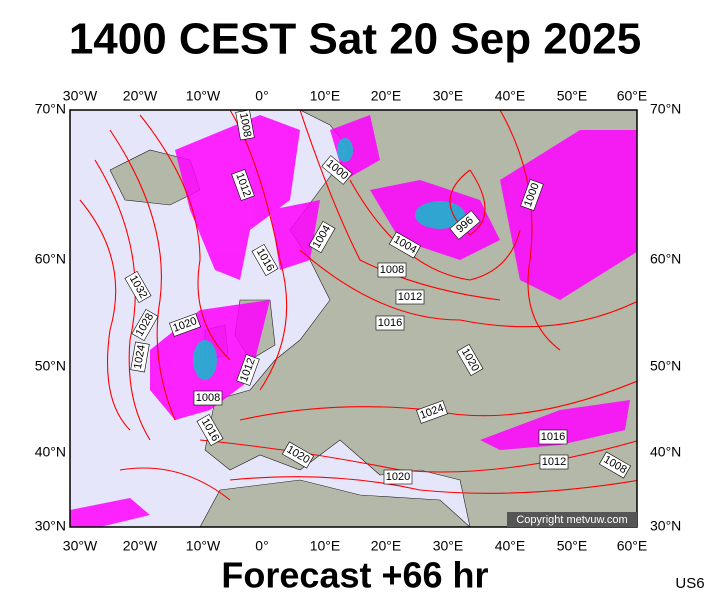 The width and height of the screenshot is (711, 605). What do you see at coordinates (325, 546) in the screenshot?
I see `lon-label-bottom: 10°E` at bounding box center [325, 546].